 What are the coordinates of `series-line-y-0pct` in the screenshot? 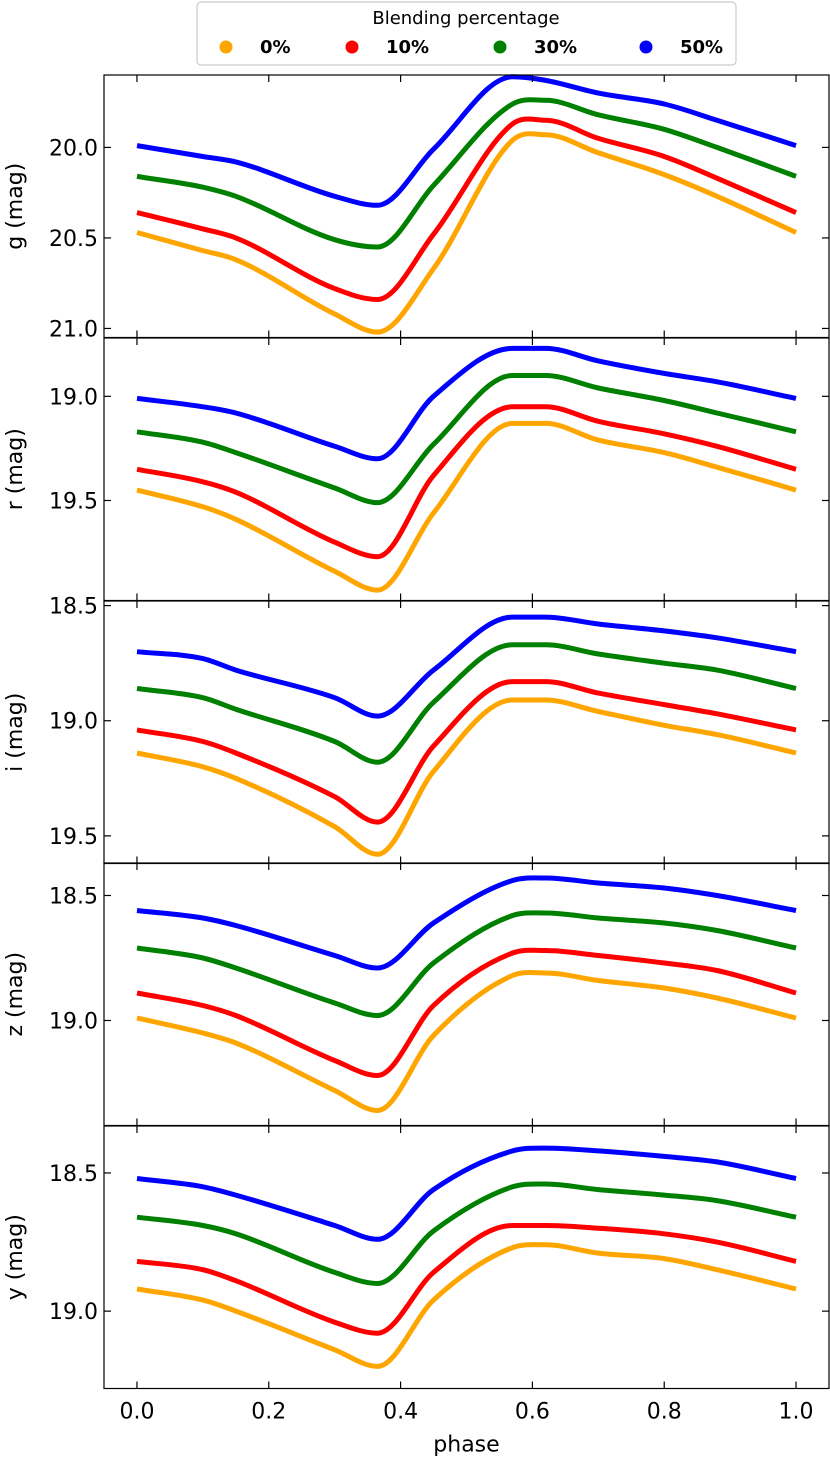 It's located at (466, 1305).